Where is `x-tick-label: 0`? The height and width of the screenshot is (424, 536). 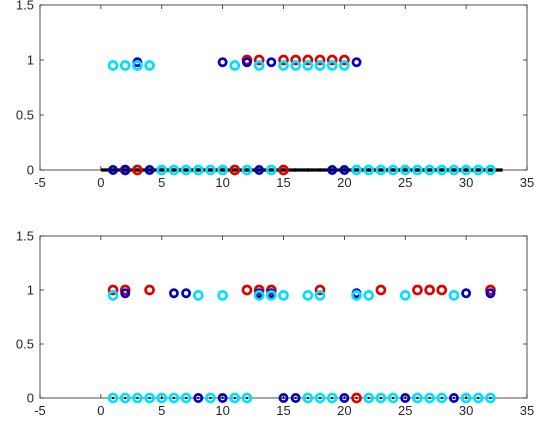 x-tick-label: 0 is located at coordinates (100, 410).